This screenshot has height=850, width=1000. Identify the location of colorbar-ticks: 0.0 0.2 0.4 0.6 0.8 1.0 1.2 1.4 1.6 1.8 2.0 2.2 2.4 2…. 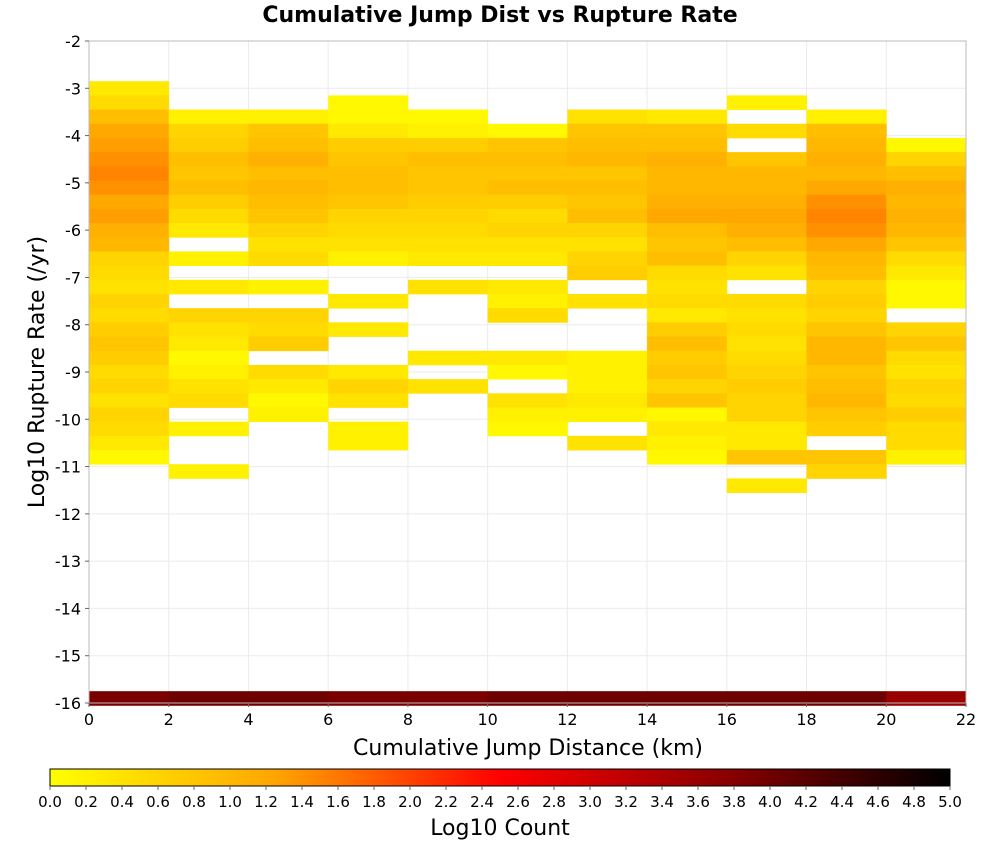
(500, 798).